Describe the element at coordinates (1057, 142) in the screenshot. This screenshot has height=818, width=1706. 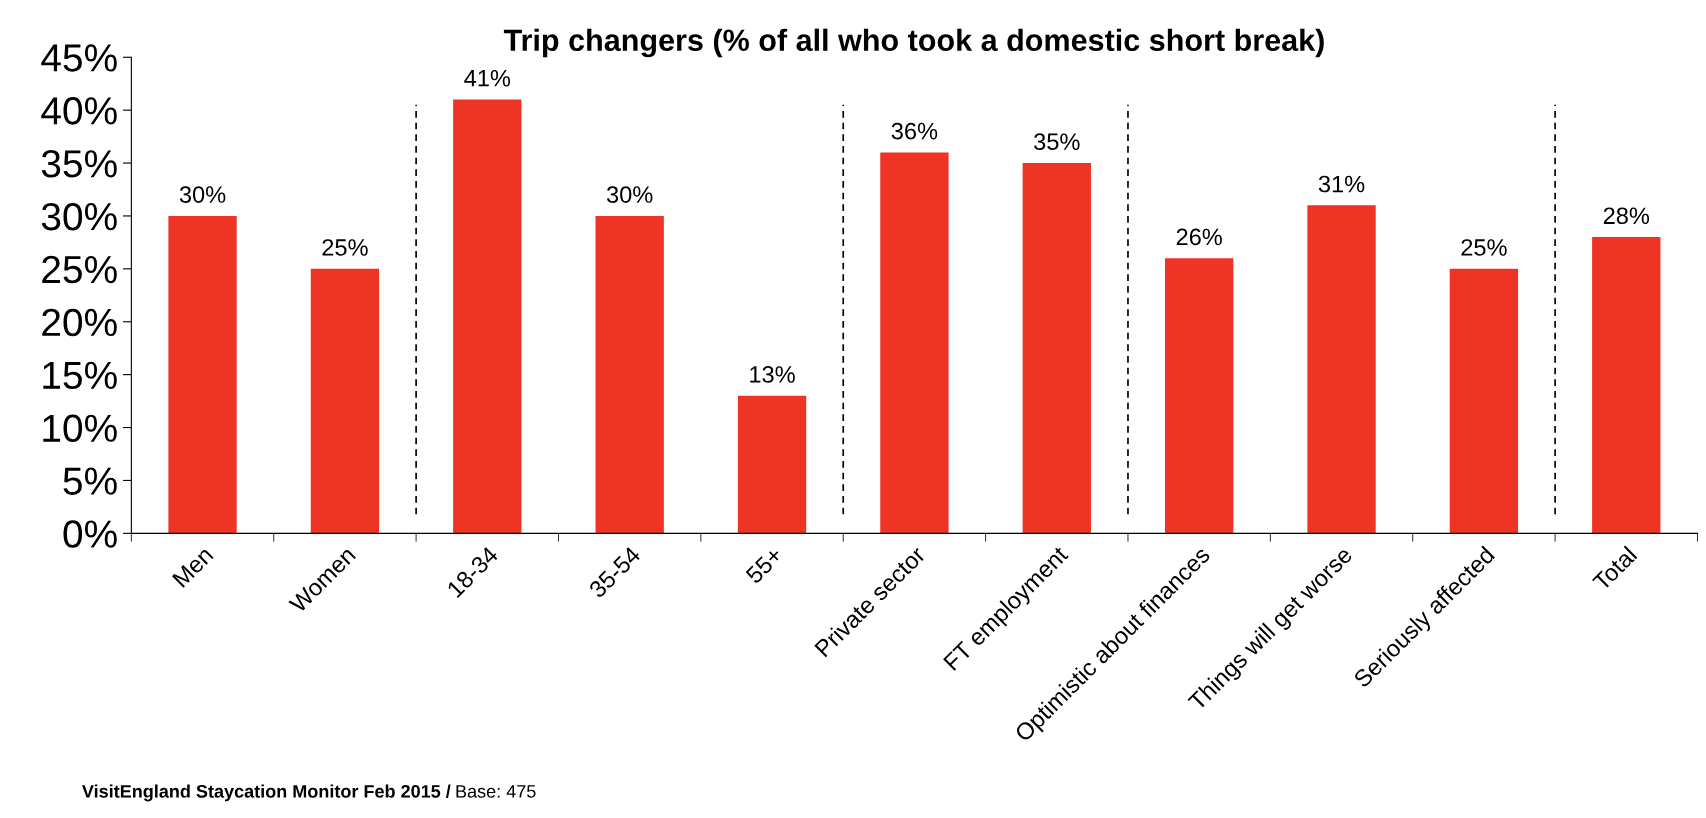
I see `data-label: 35%` at that location.